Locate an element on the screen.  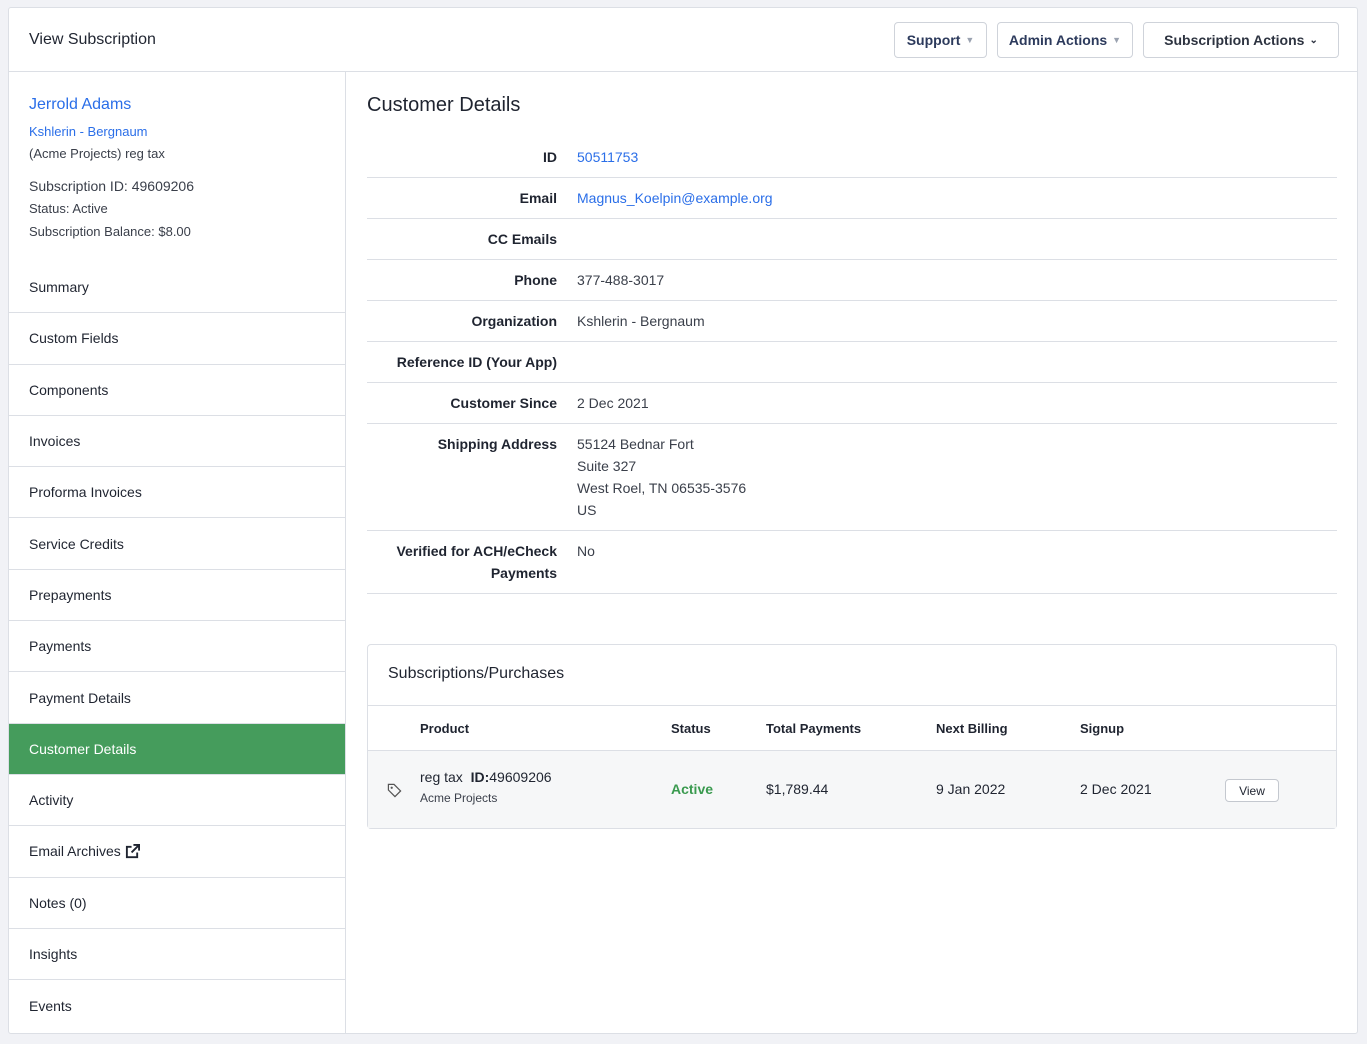
label: Custom Fields is located at coordinates (74, 338).